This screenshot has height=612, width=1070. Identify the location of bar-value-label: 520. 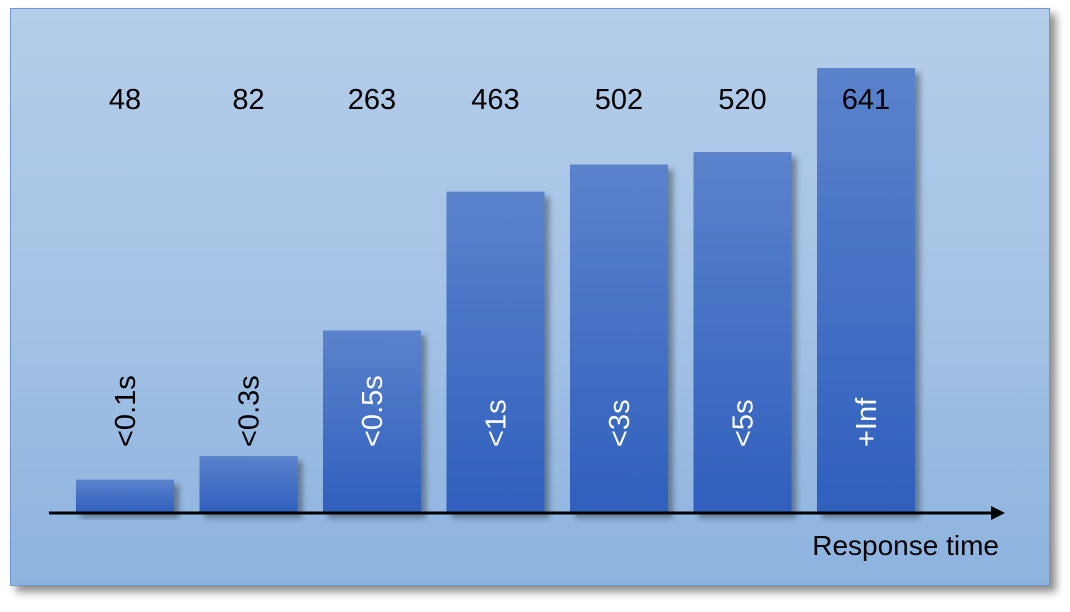
(742, 100).